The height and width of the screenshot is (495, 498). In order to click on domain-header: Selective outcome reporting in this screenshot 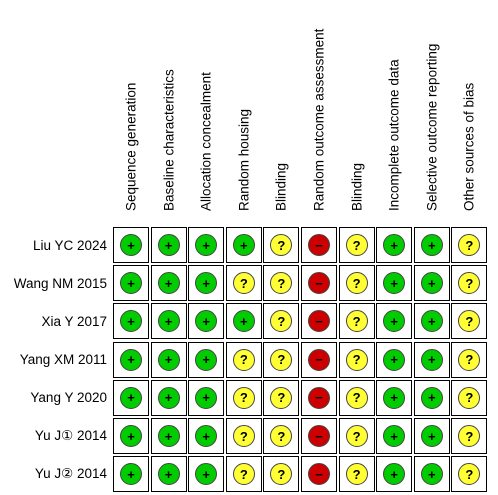, I will do `click(432, 112)`.